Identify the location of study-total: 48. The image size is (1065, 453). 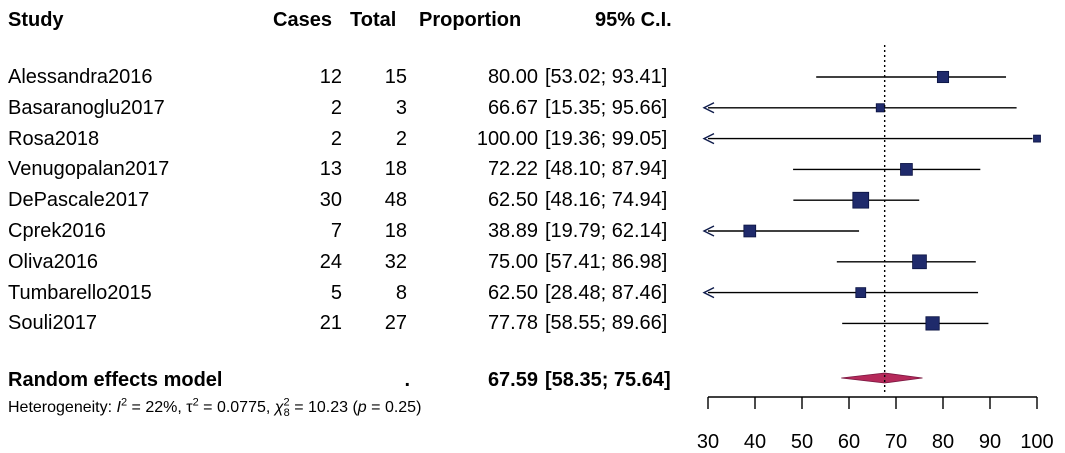
(395, 200).